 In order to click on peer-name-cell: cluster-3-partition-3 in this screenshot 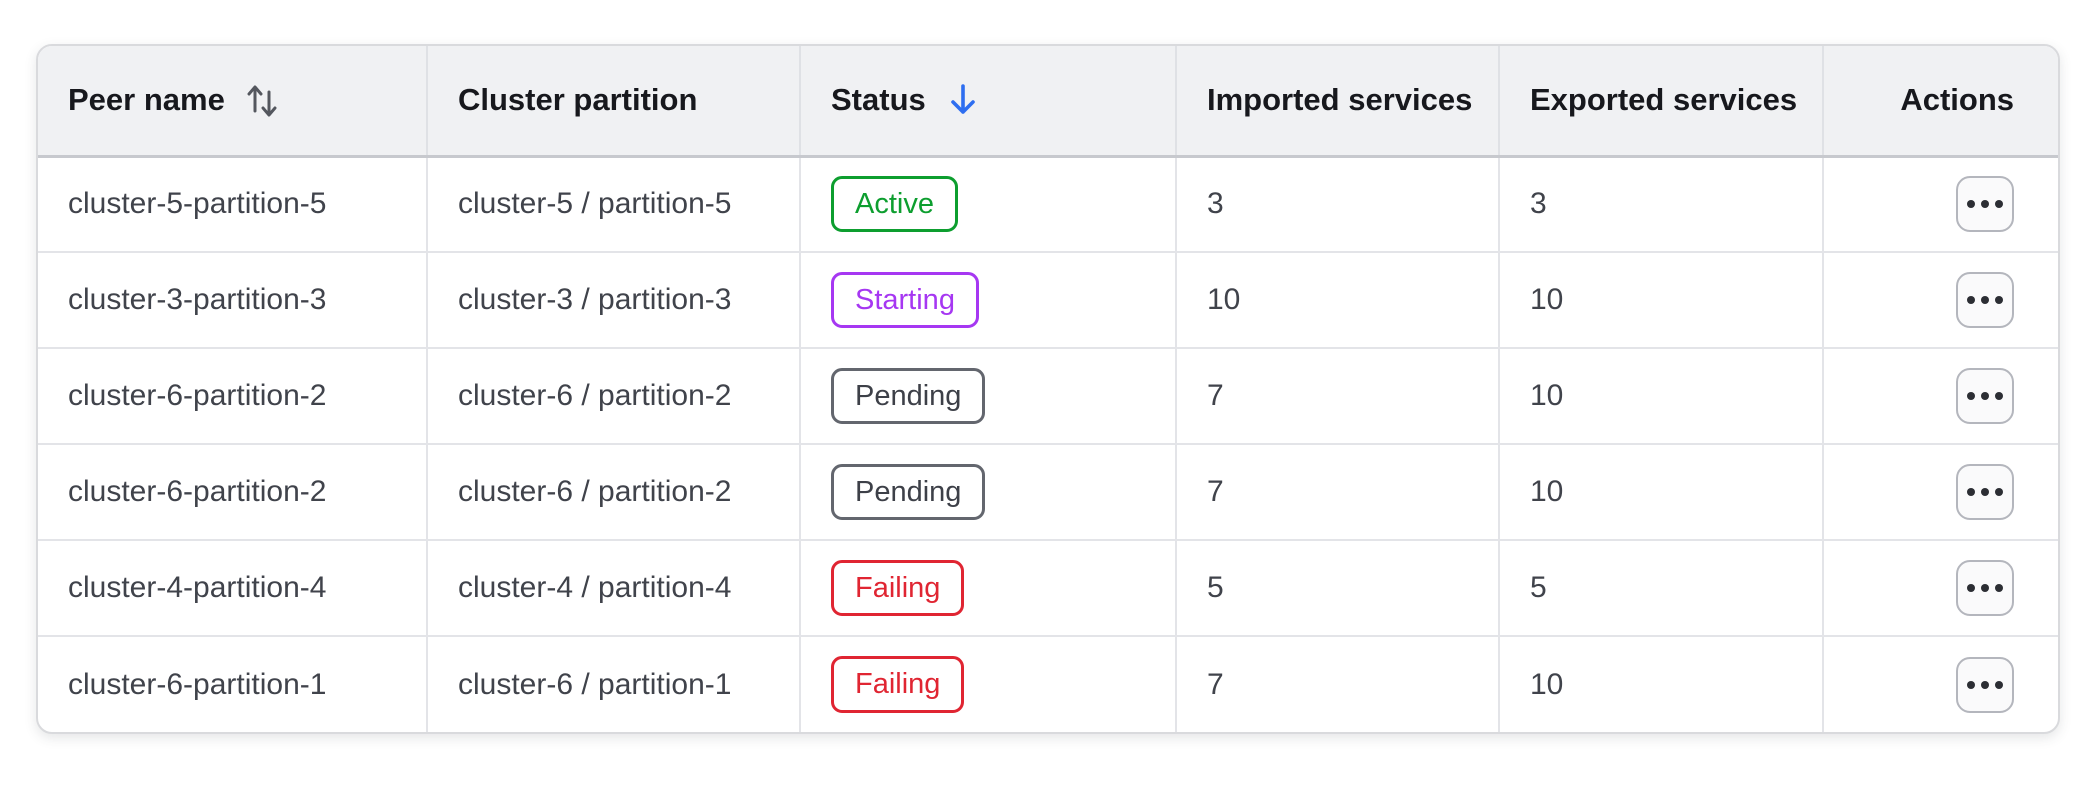, I will do `click(233, 300)`.